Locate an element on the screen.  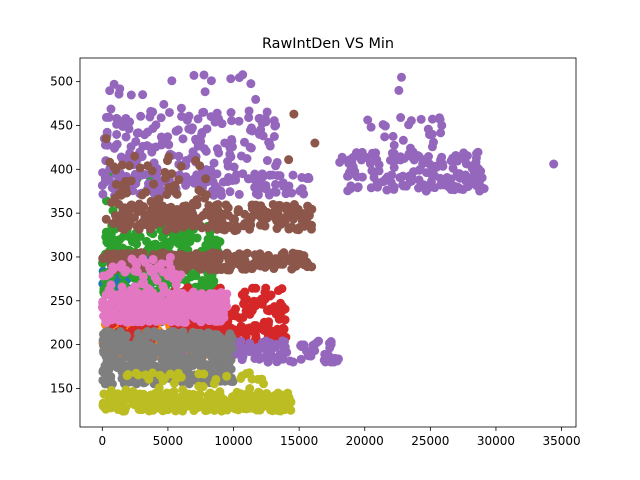
x-tick-label: 15000 is located at coordinates (299, 441).